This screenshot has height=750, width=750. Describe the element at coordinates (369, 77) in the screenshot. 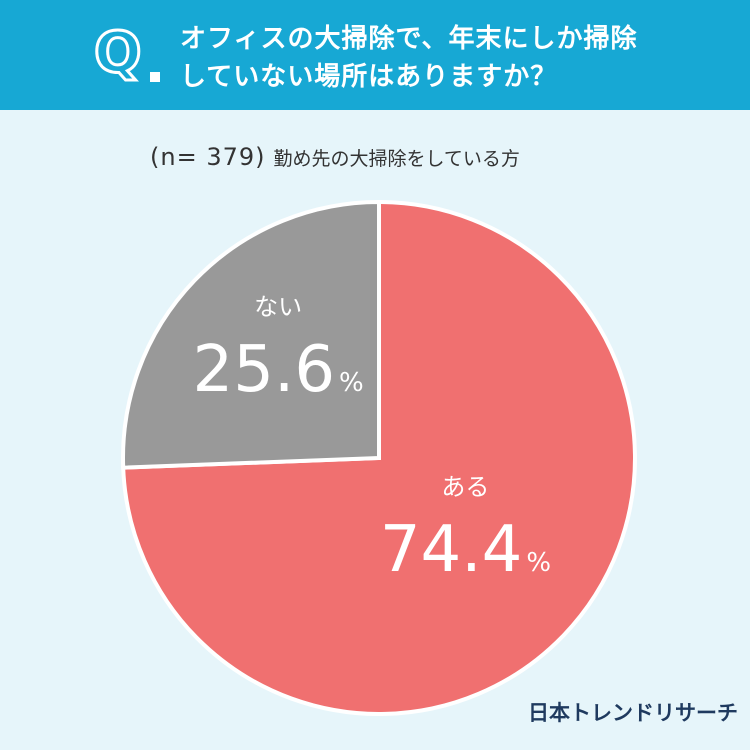

I see `question-line-2: していない場所はありますか？` at that location.